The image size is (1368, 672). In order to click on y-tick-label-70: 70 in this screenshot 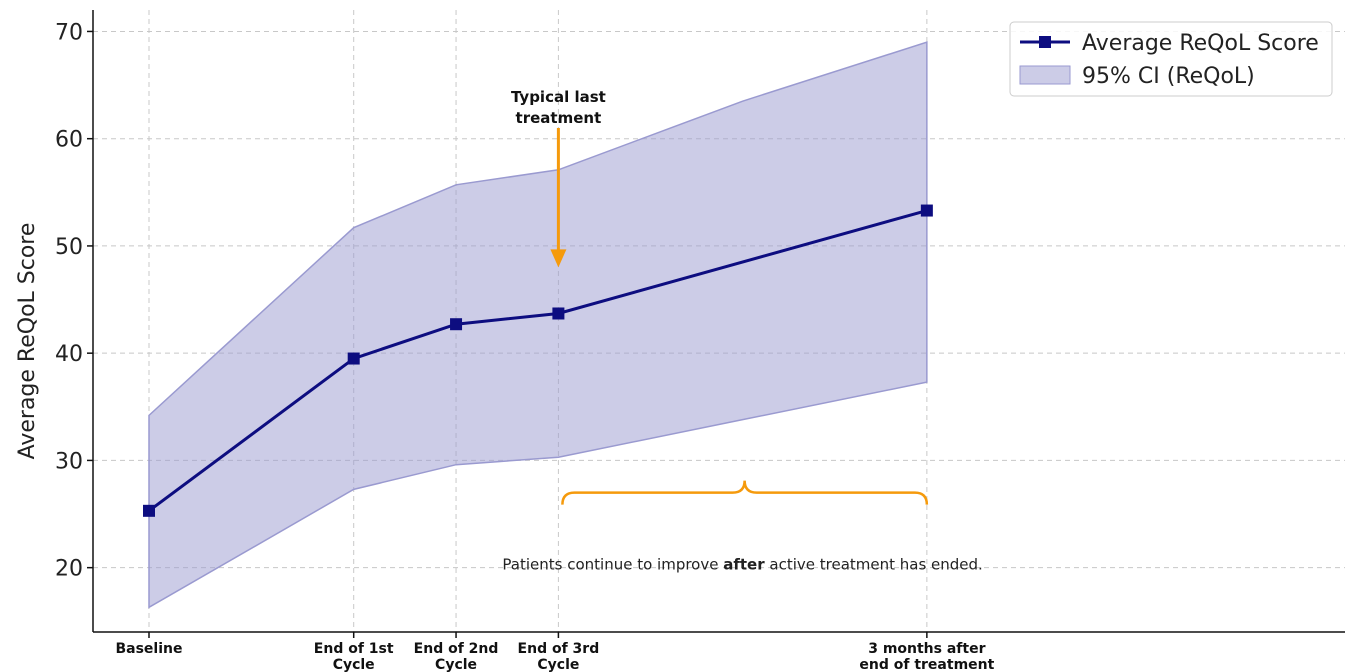, I will do `click(69, 32)`.